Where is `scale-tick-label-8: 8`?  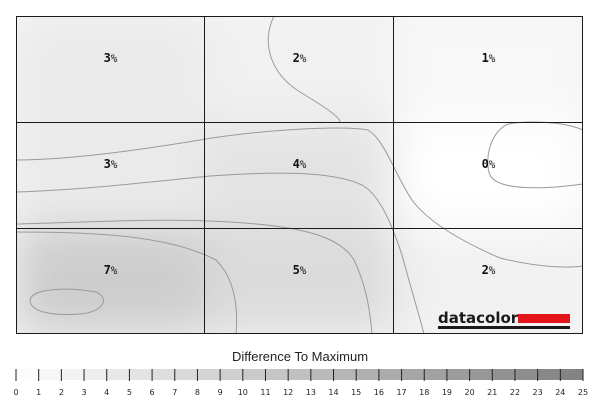
scale-tick-label-8: 8 is located at coordinates (197, 392).